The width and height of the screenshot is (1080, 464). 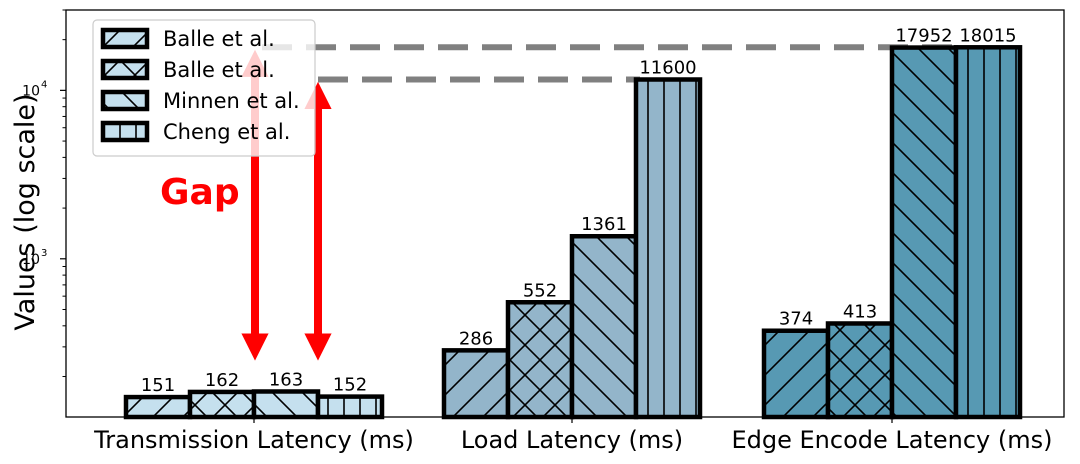 I want to click on bar-value-label: 17952, so click(x=923, y=36).